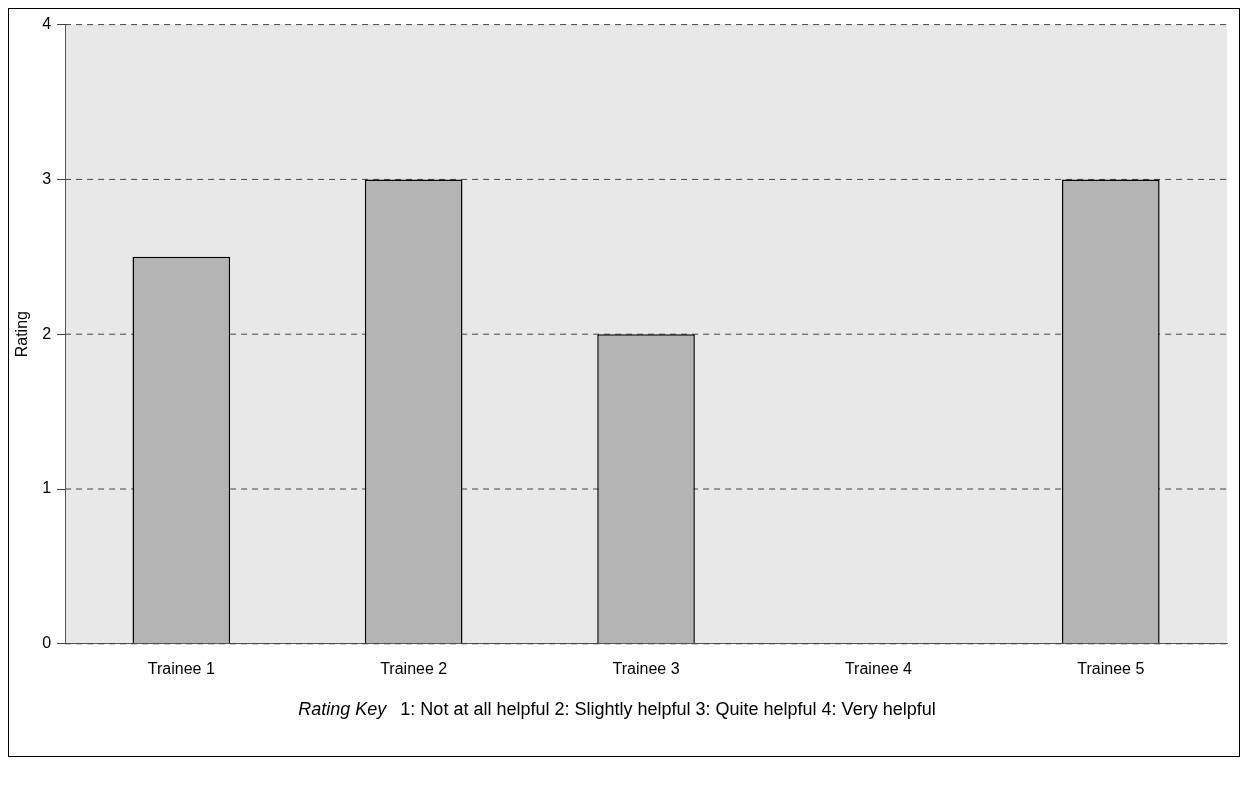  What do you see at coordinates (47, 333) in the screenshot?
I see `y-tick-label: 2` at bounding box center [47, 333].